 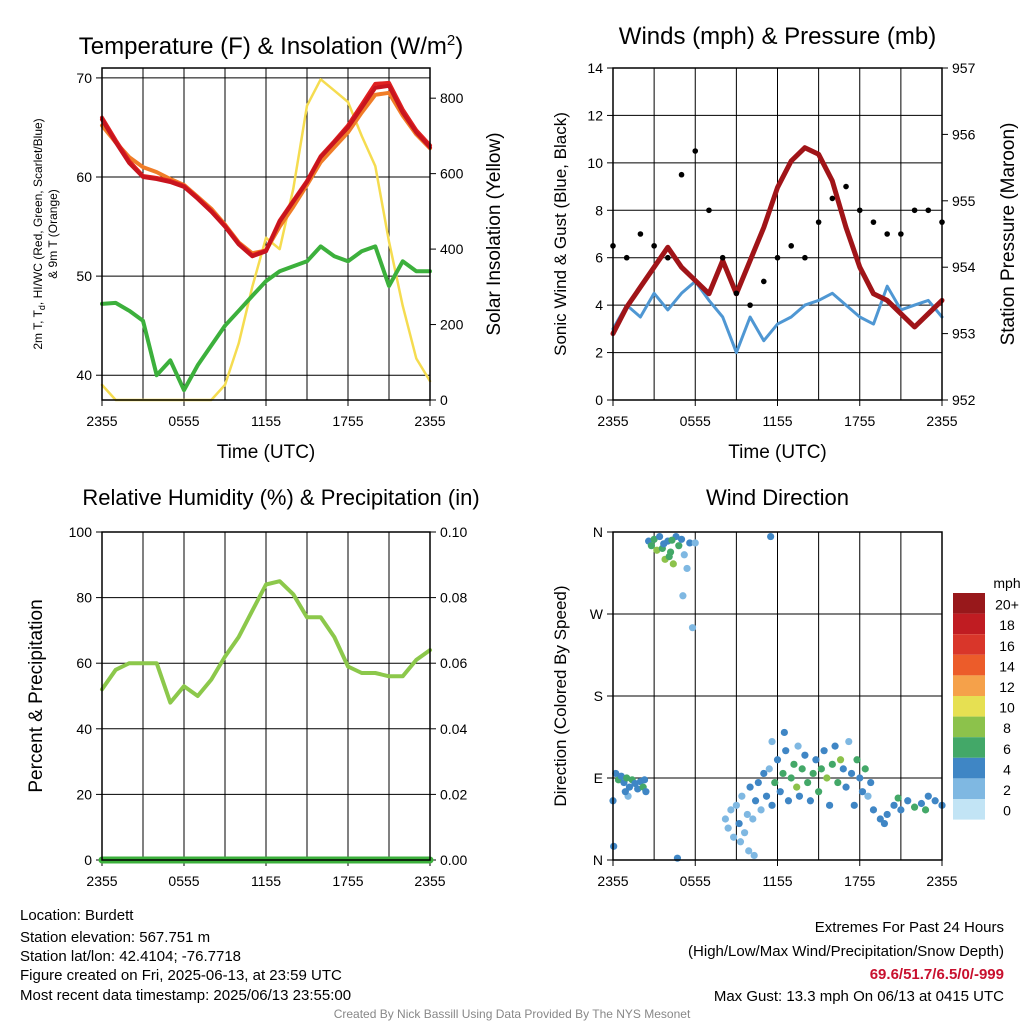 I want to click on dir-ytick-label-3: W, so click(x=597, y=614).